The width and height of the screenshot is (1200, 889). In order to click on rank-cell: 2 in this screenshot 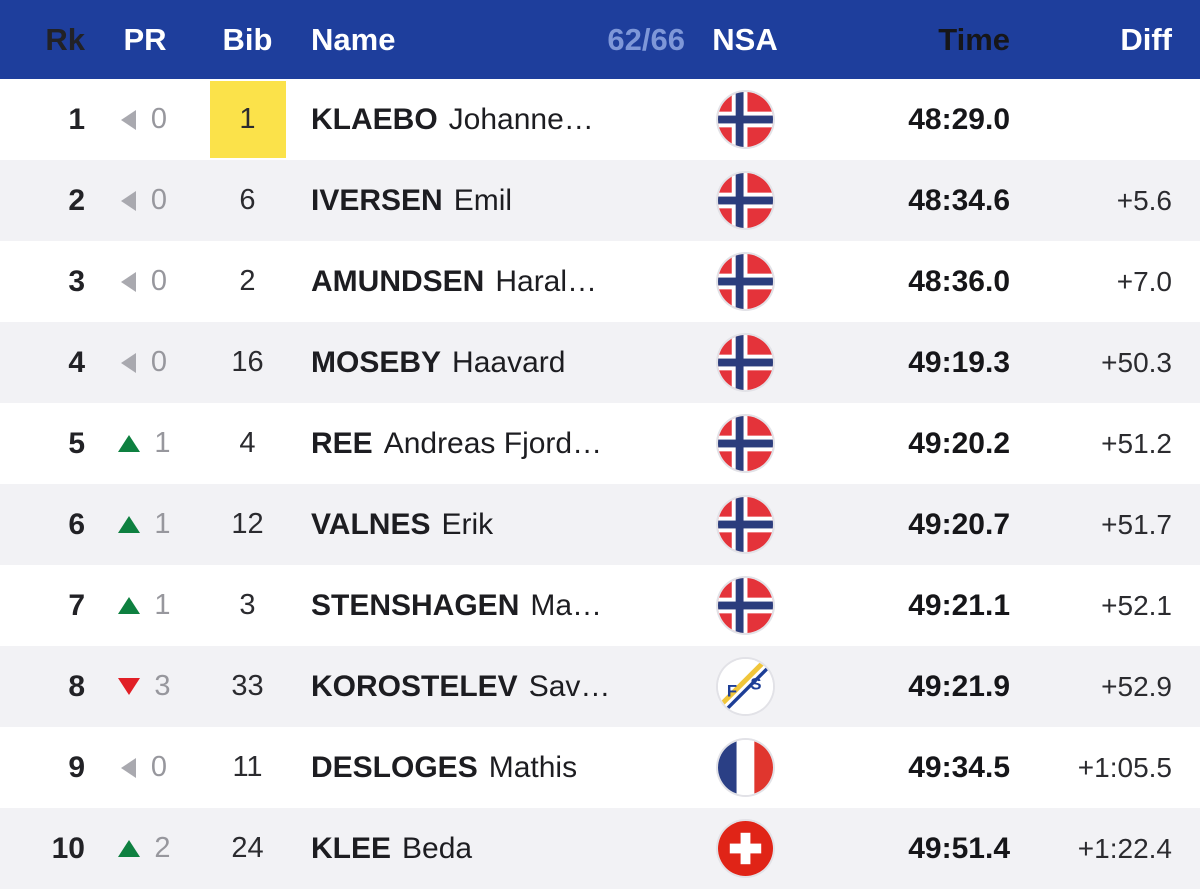, I will do `click(76, 200)`.